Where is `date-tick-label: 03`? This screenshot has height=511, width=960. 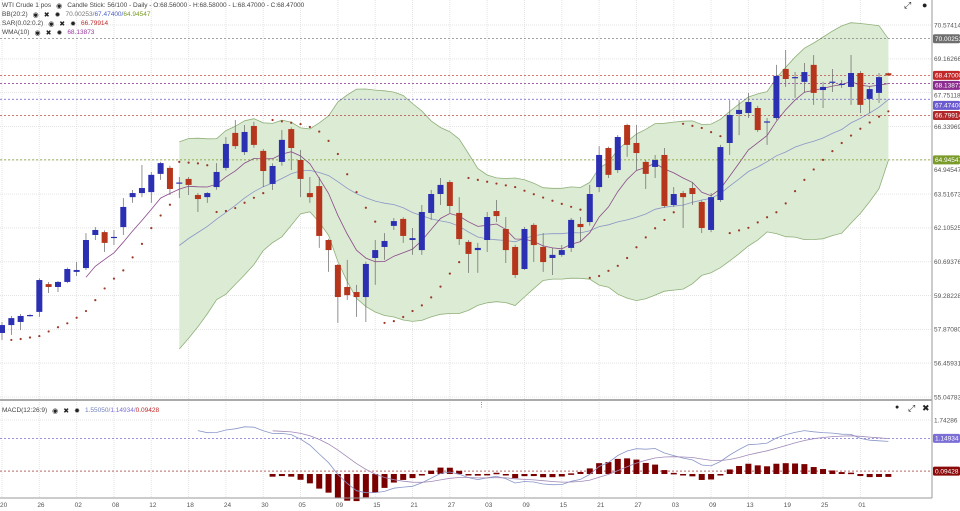
date-tick-label: 03 is located at coordinates (676, 505).